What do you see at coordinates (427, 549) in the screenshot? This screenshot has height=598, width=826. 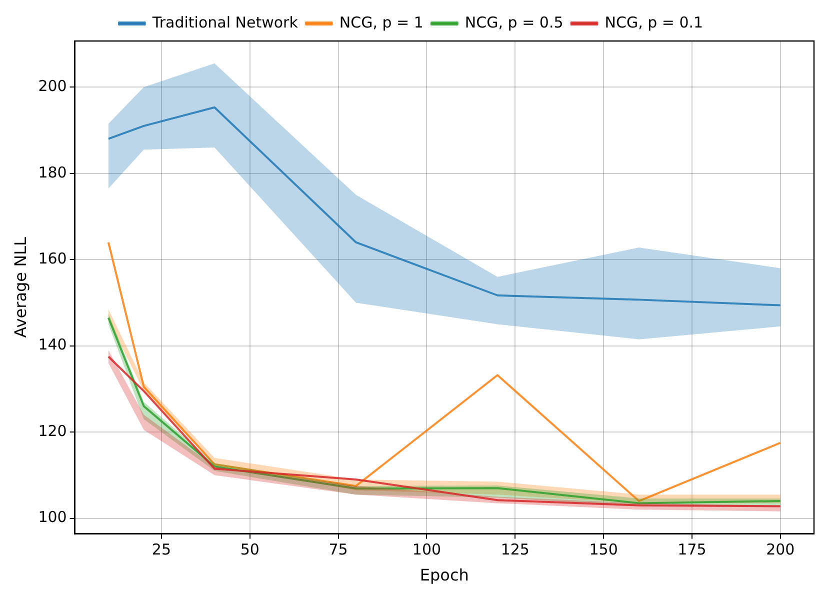 I see `x-tick-label: 100` at bounding box center [427, 549].